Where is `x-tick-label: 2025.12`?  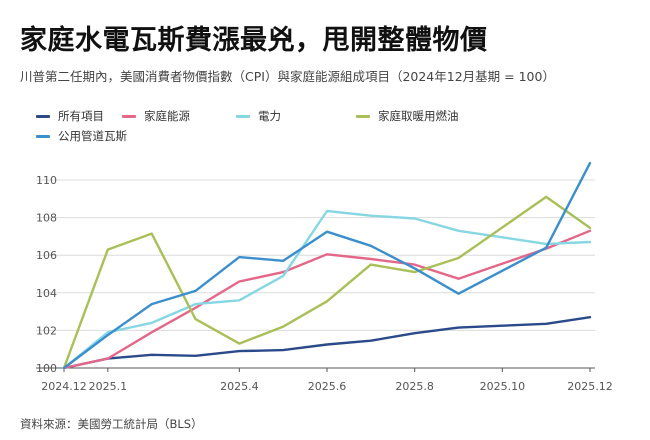
x-tick-label: 2025.12 is located at coordinates (590, 386).